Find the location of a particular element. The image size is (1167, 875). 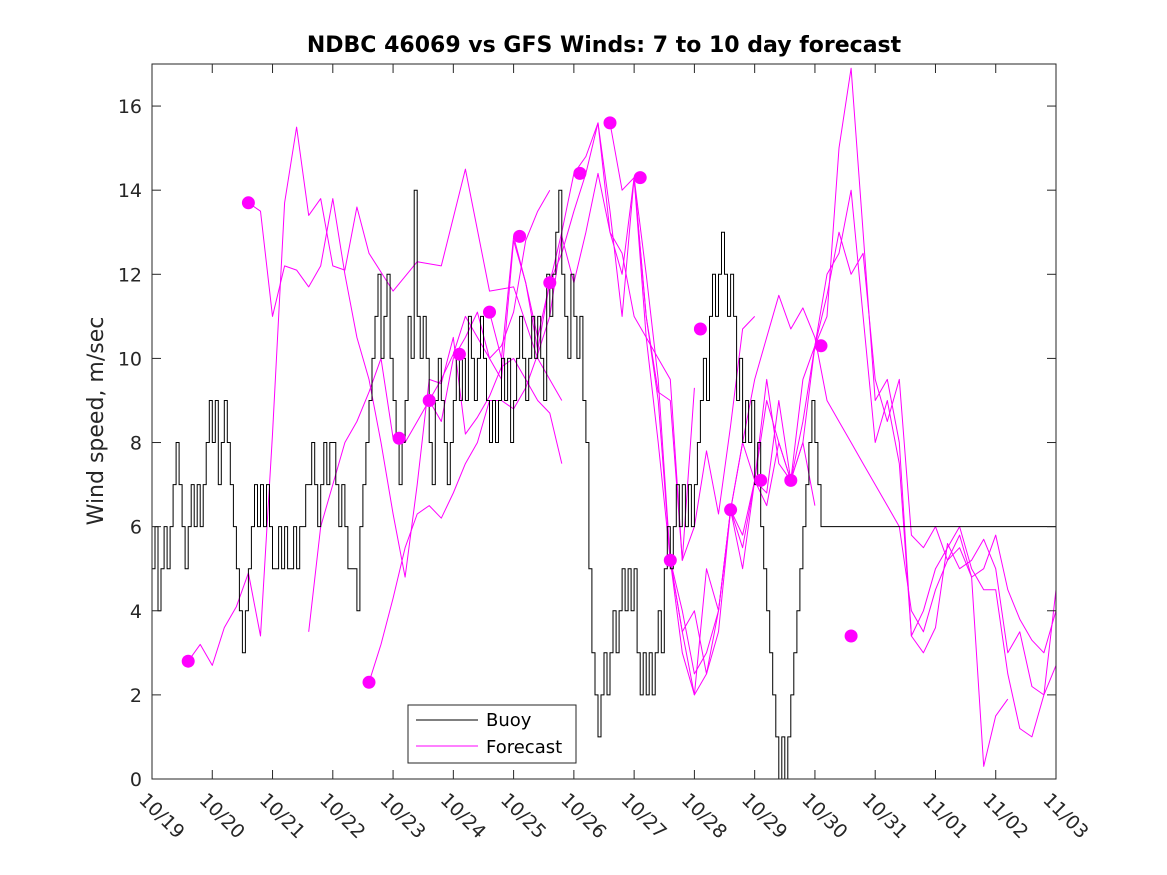

legend-box is located at coordinates (492, 734).